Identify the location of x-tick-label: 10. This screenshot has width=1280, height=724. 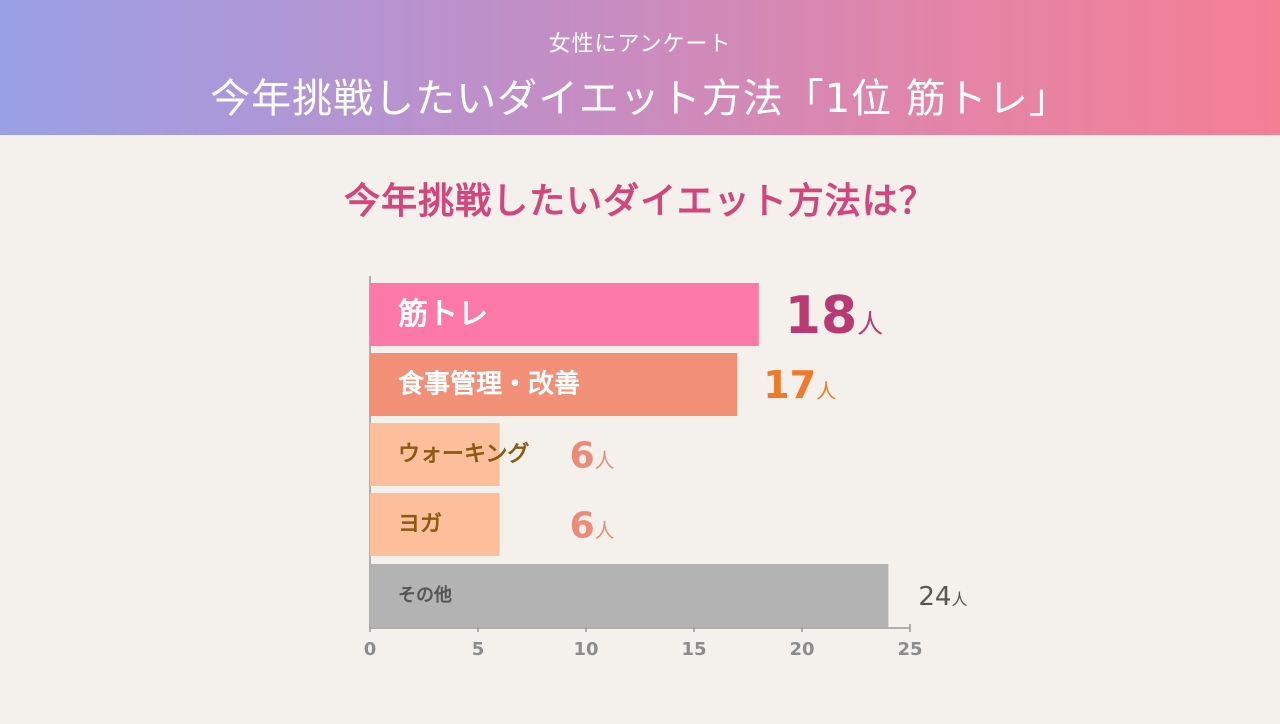
(585, 649).